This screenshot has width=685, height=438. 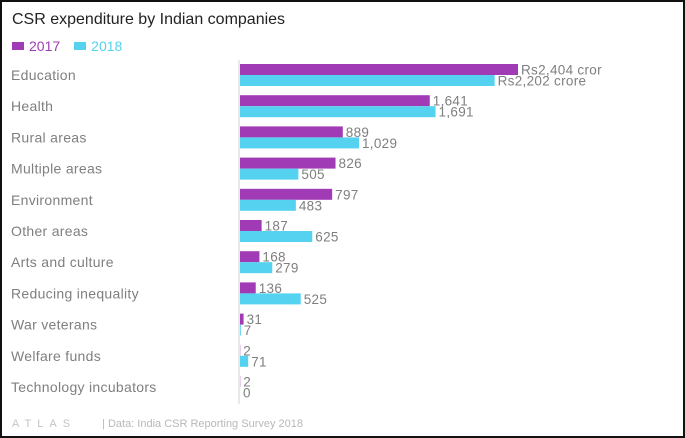 I want to click on legend: 2017 2018, so click(x=74, y=46).